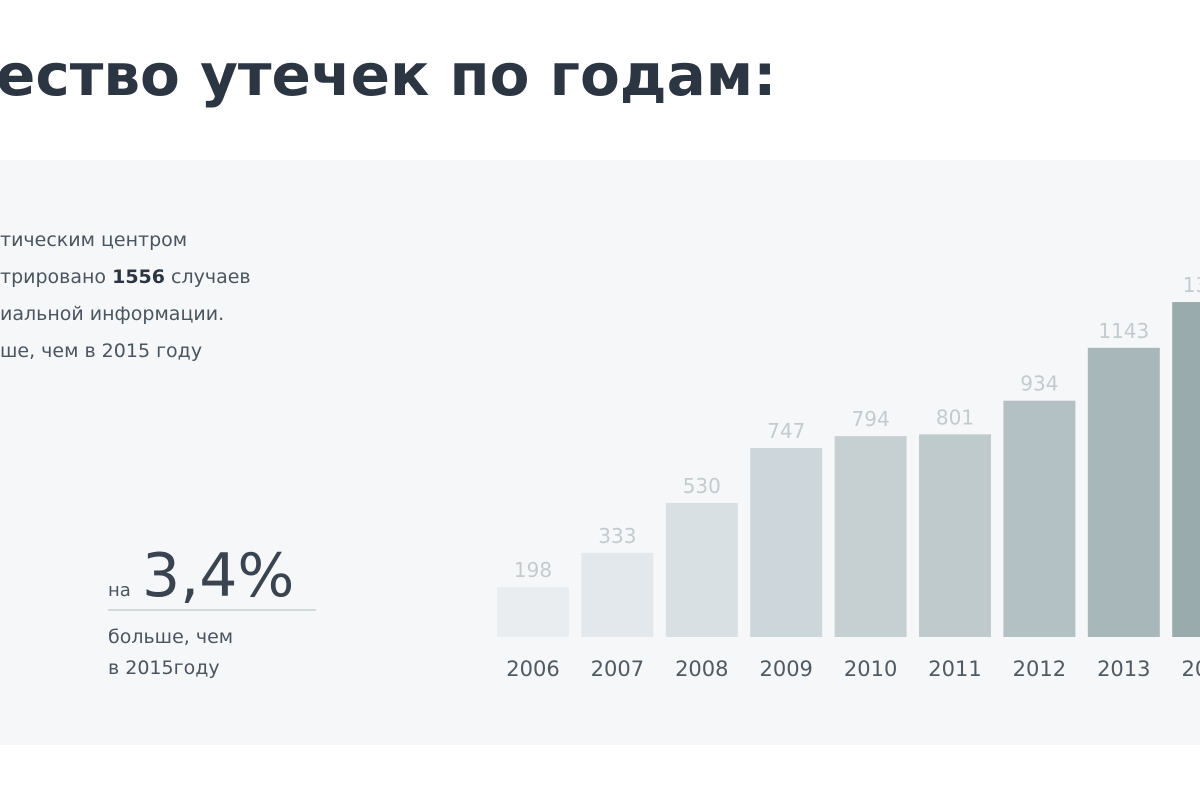 This screenshot has height=804, width=1200. Describe the element at coordinates (617, 669) in the screenshot. I see `x-tick-label: 2007` at that location.